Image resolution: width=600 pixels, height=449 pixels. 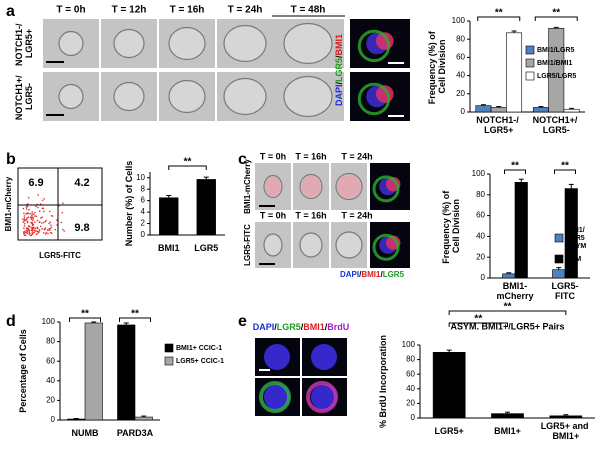 I want to click on time-label: T = 16h, so click(x=187, y=10).